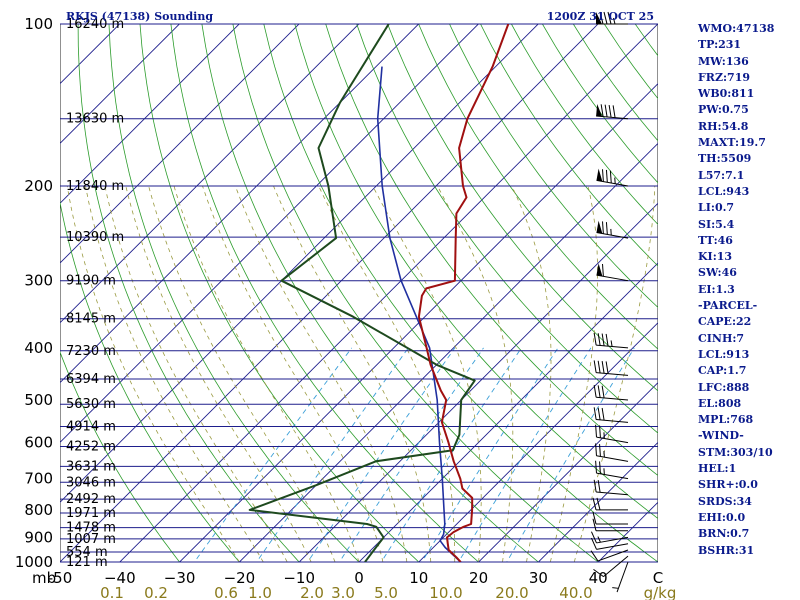 Image resolution: width=800 pixels, height=600 pixels. I want to click on sounding-time: 1200Z 31 OCT 25, so click(600, 16).